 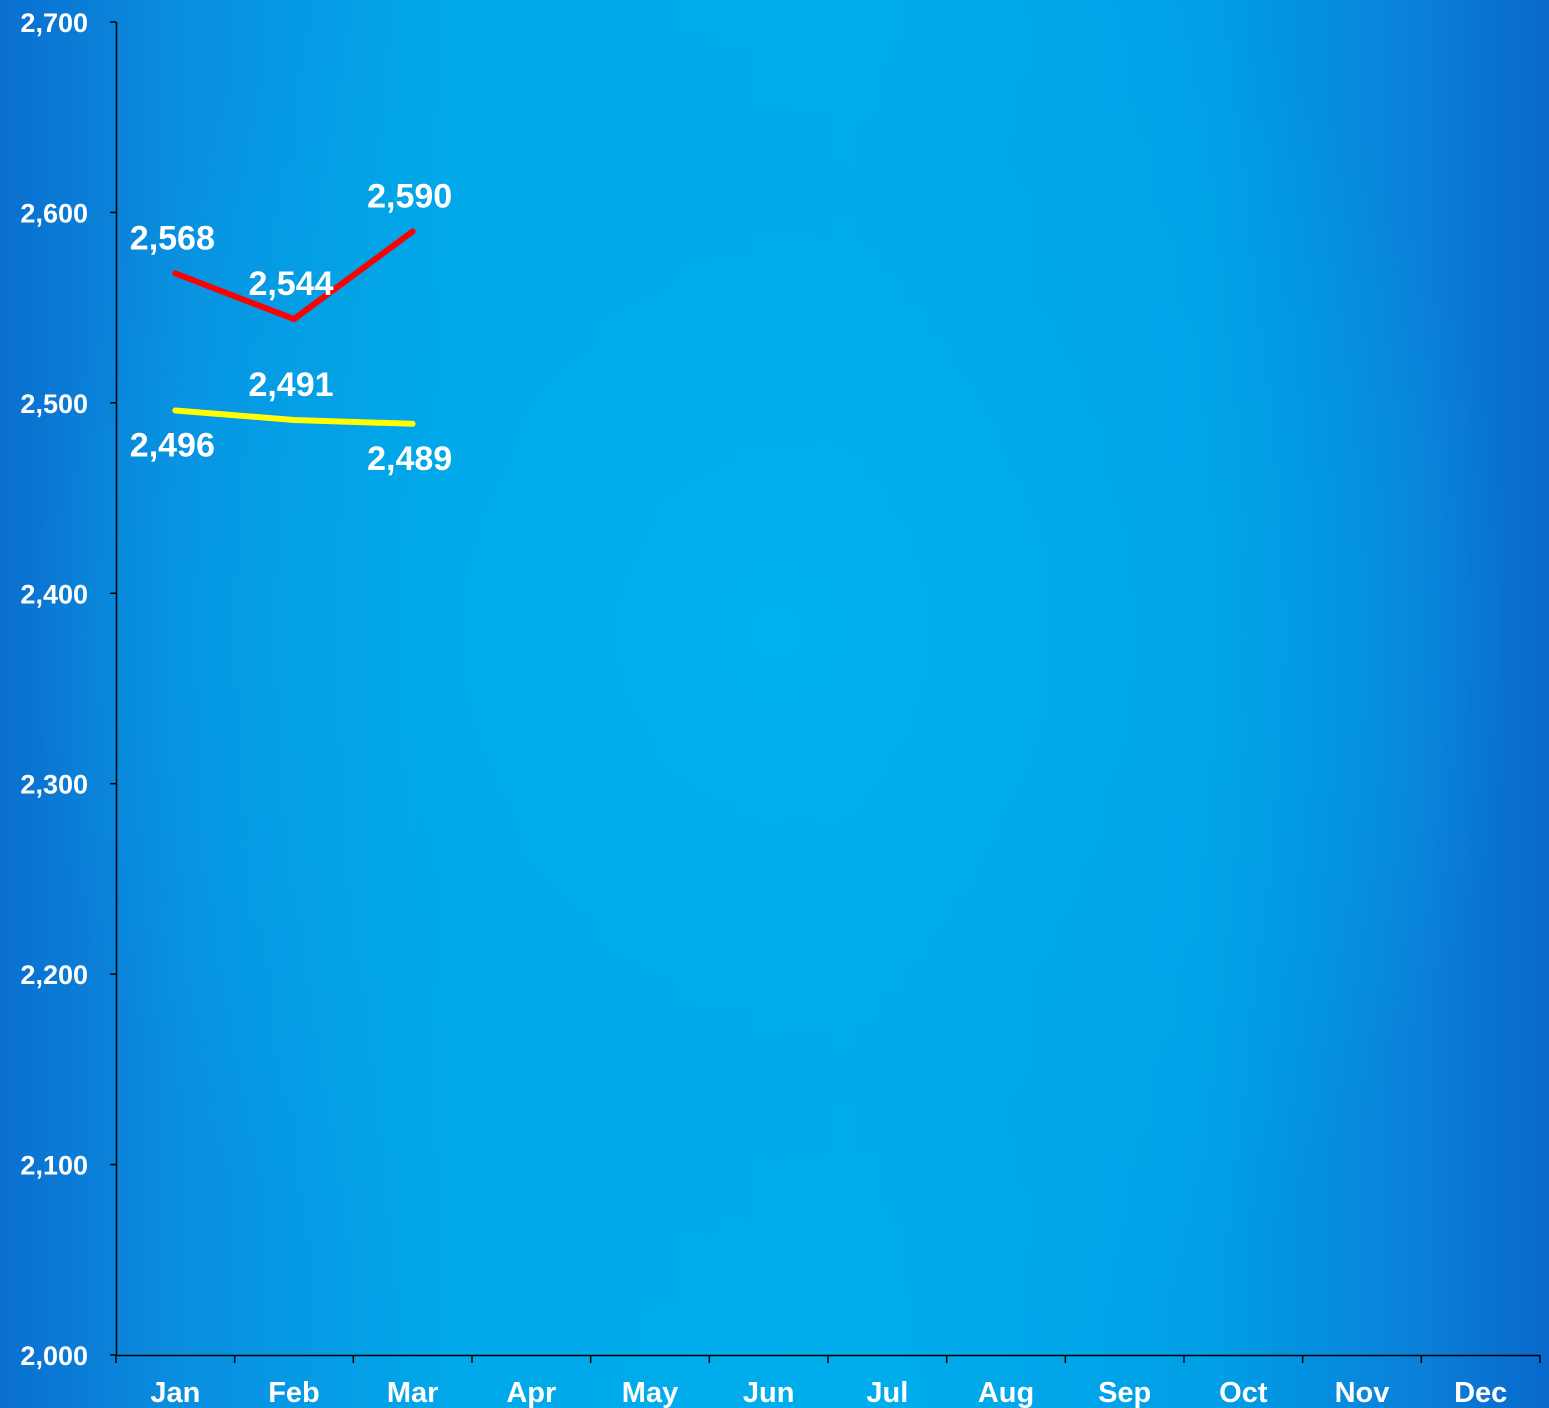 What do you see at coordinates (1480, 1392) in the screenshot?
I see `x-tick-label: Dec` at bounding box center [1480, 1392].